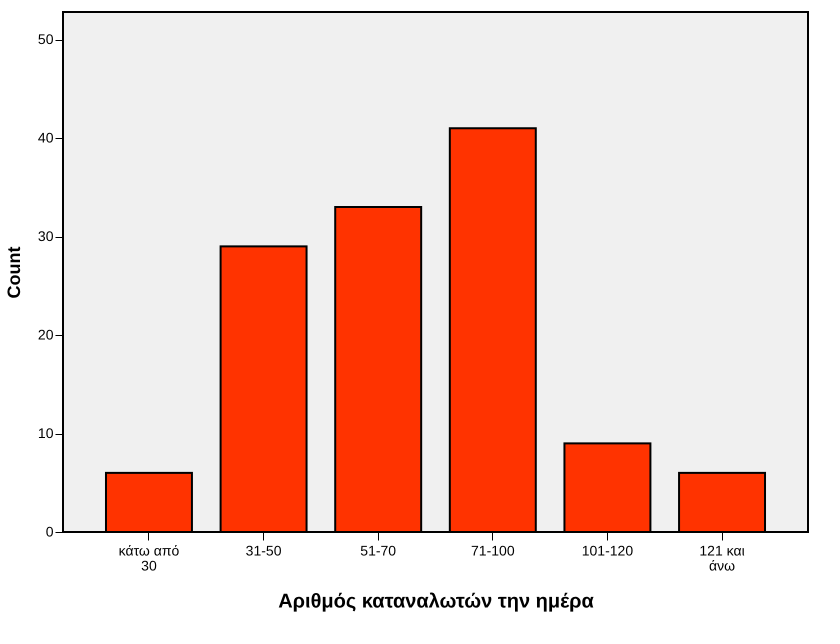  What do you see at coordinates (46, 138) in the screenshot?
I see `y-tick-label: 40` at bounding box center [46, 138].